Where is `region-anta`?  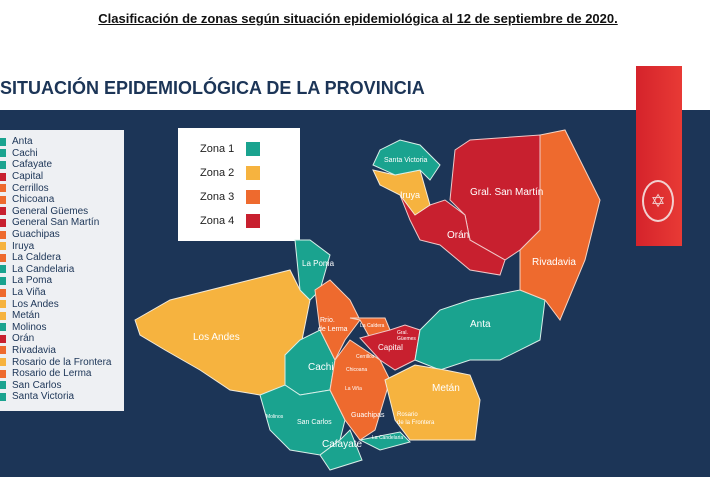
region-anta is located at coordinates (480, 330).